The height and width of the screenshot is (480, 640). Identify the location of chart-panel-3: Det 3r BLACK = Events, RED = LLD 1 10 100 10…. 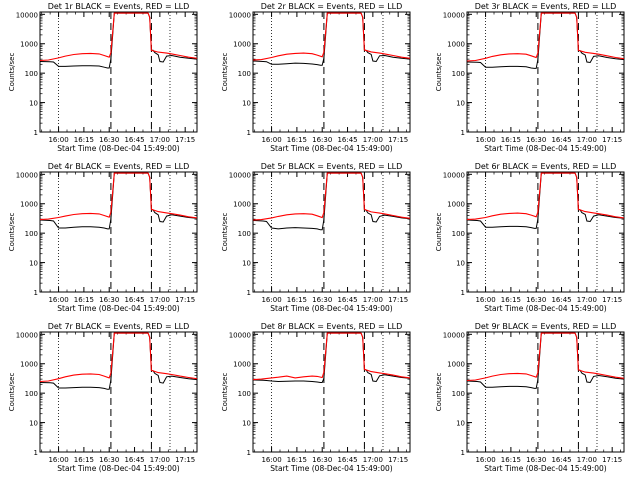
(530, 77).